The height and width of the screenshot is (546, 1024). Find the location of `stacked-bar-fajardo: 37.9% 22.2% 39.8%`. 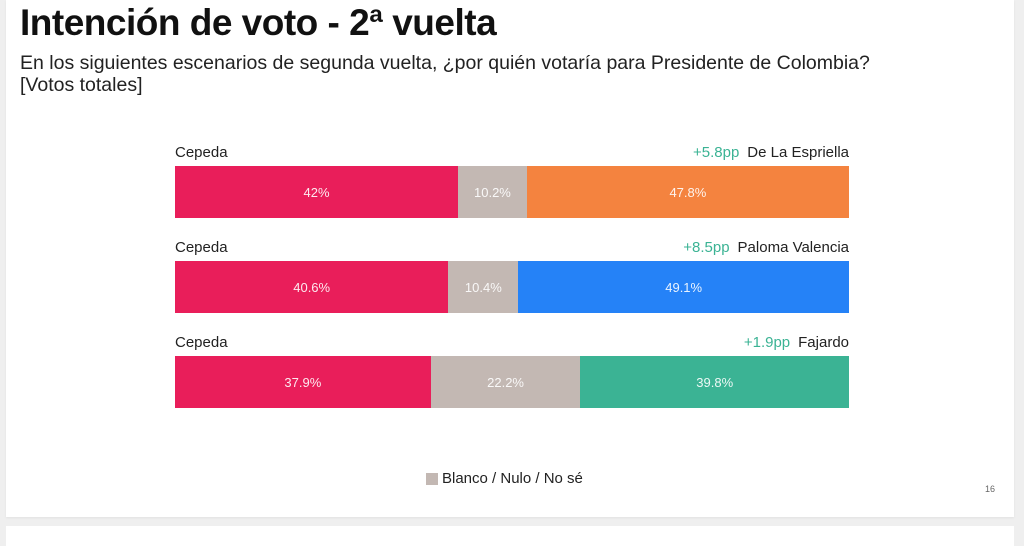

stacked-bar-fajardo: 37.9% 22.2% 39.8% is located at coordinates (512, 382).